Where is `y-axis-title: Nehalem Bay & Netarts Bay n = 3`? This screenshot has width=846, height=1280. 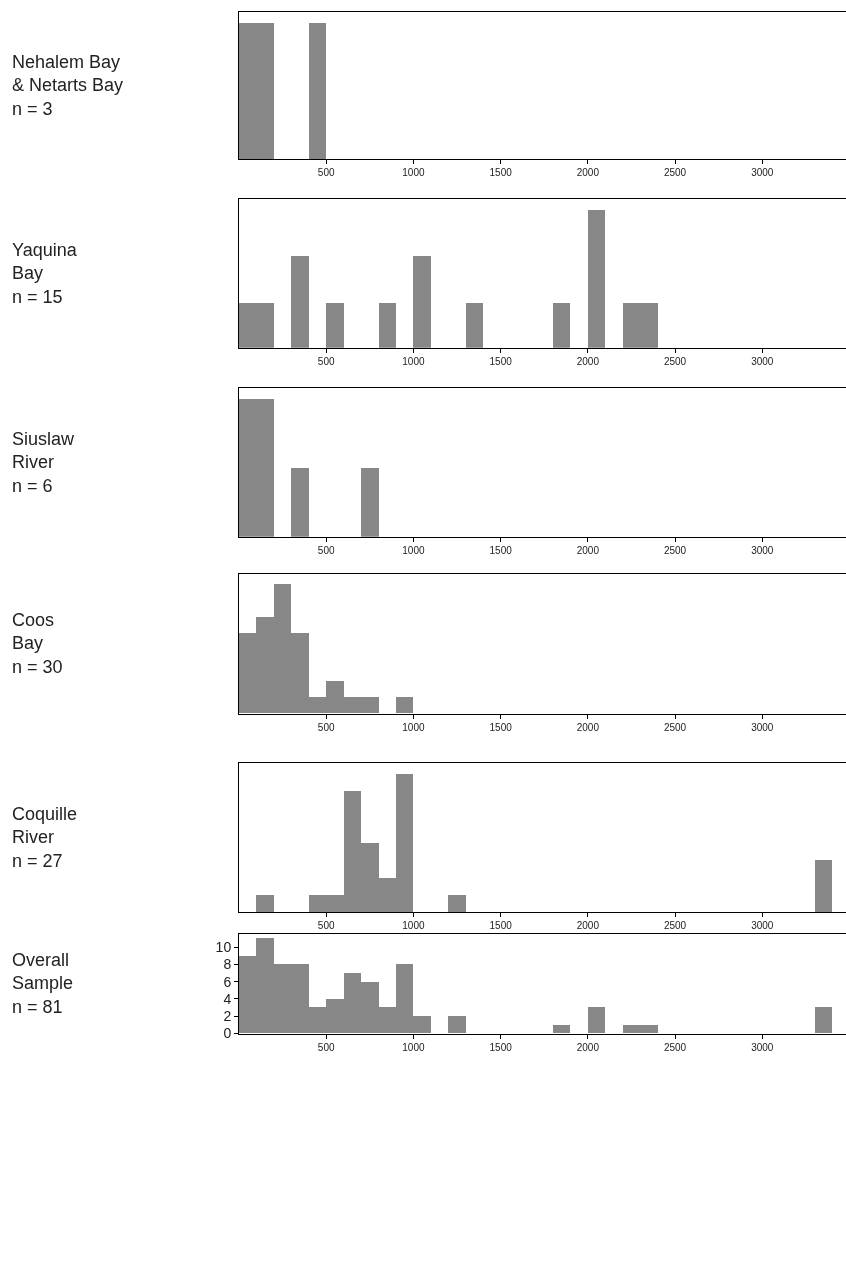
y-axis-title: Nehalem Bay & Netarts Bay n = 3 is located at coordinates (68, 85).